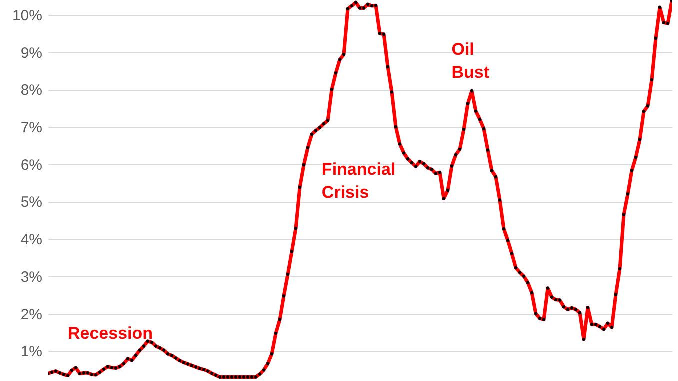 The height and width of the screenshot is (381, 678). What do you see at coordinates (31, 277) in the screenshot?
I see `y-tick-label: 3%` at bounding box center [31, 277].